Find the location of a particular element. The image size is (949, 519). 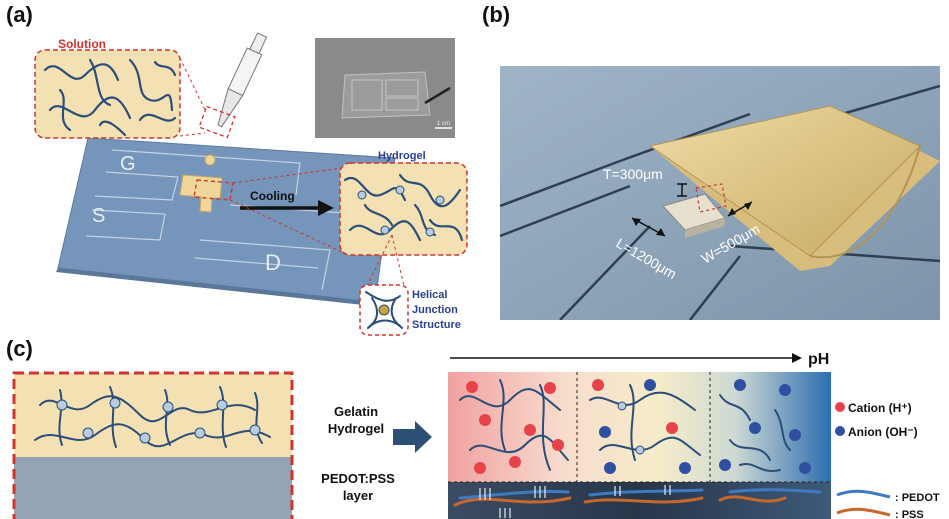

thickness-label: T=300μm is located at coordinates (633, 174).